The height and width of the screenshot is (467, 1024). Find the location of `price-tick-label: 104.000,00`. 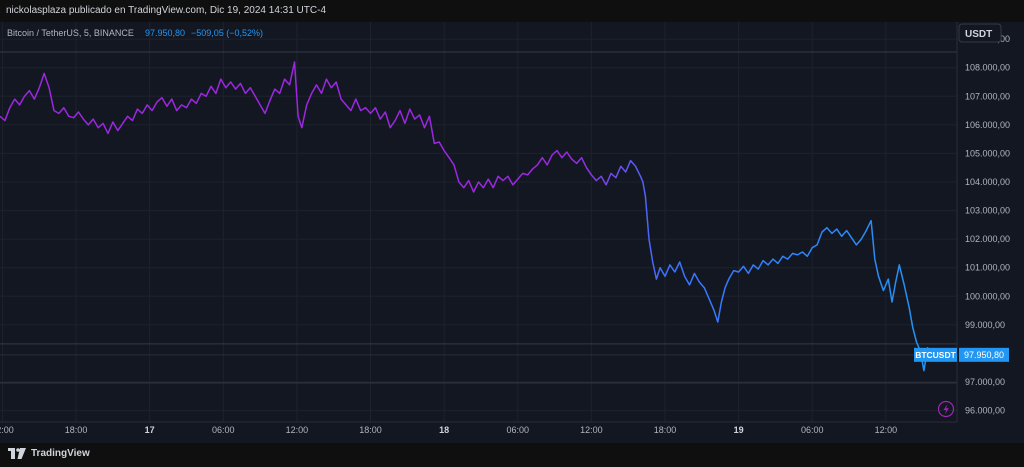

price-tick-label: 104.000,00 is located at coordinates (987, 182).